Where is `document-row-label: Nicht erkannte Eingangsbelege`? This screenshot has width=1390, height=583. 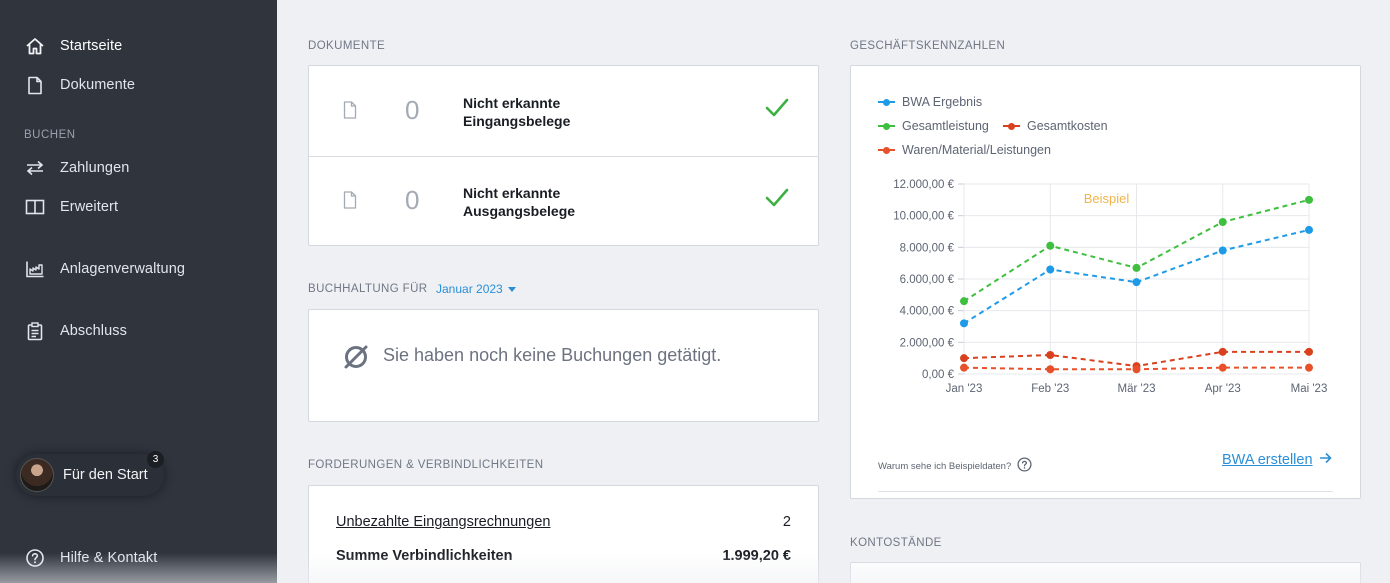
document-row-label: Nicht erkannte Eingangsbelege is located at coordinates (517, 112).